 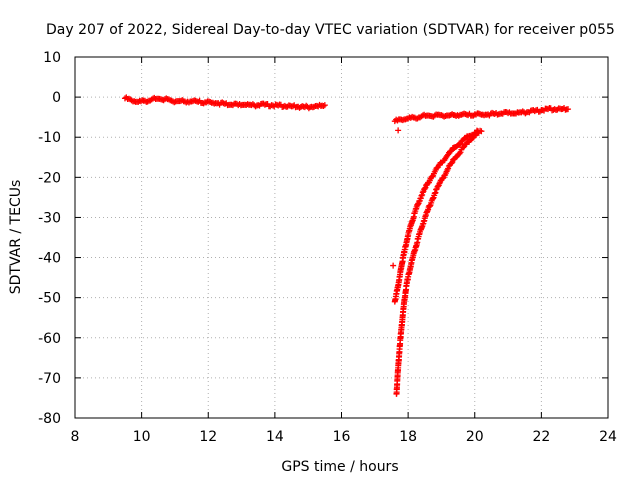 What do you see at coordinates (408, 437) in the screenshot?
I see `x-tick-label: 18` at bounding box center [408, 437].